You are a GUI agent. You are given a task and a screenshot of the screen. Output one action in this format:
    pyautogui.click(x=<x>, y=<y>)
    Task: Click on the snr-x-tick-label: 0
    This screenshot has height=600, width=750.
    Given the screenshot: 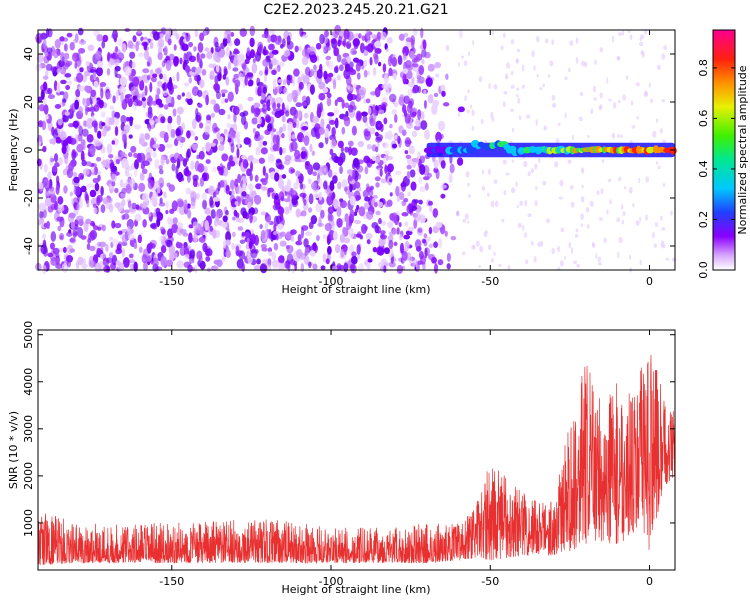 What is the action you would take?
    pyautogui.click(x=649, y=581)
    